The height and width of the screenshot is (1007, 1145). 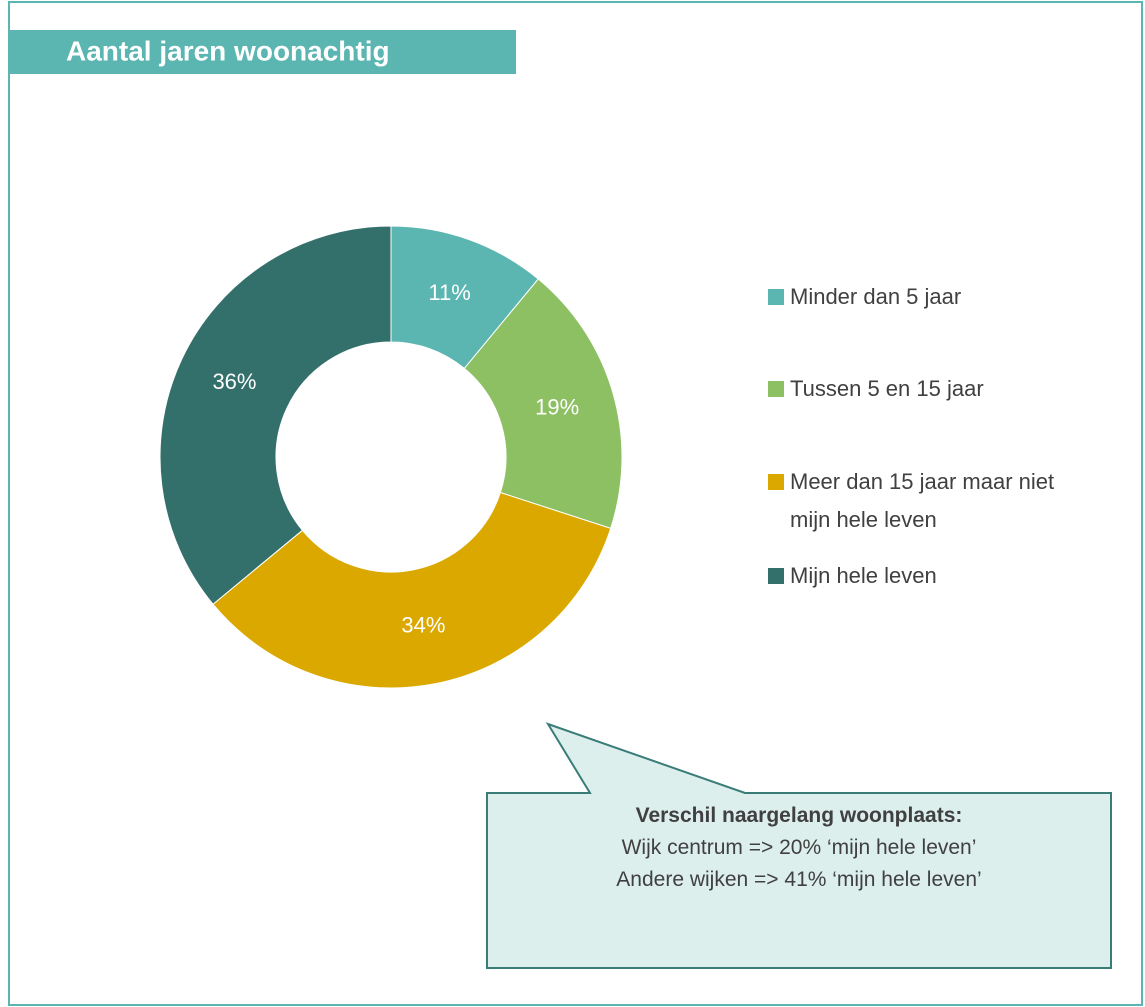 What do you see at coordinates (887, 388) in the screenshot?
I see `legend-label: Tussen 5 en 15 jaar` at bounding box center [887, 388].